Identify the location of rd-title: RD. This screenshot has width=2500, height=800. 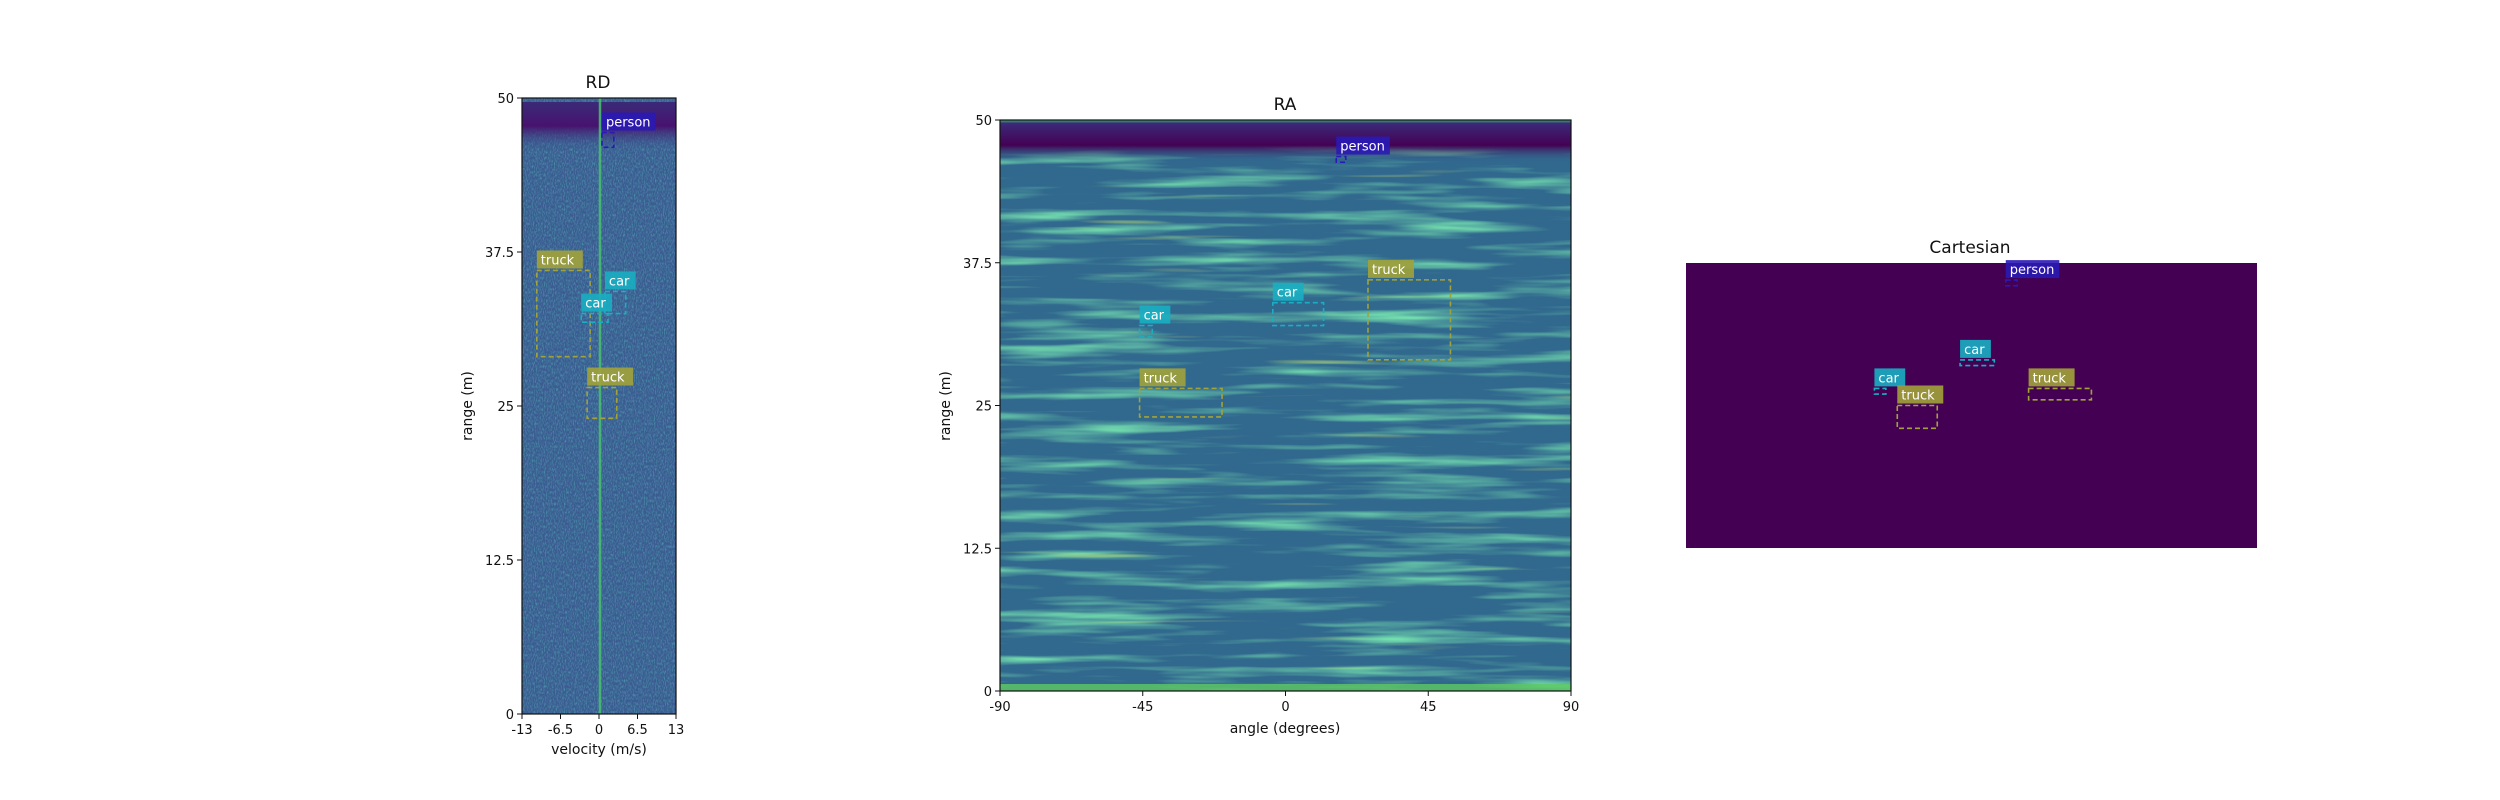
(598, 83).